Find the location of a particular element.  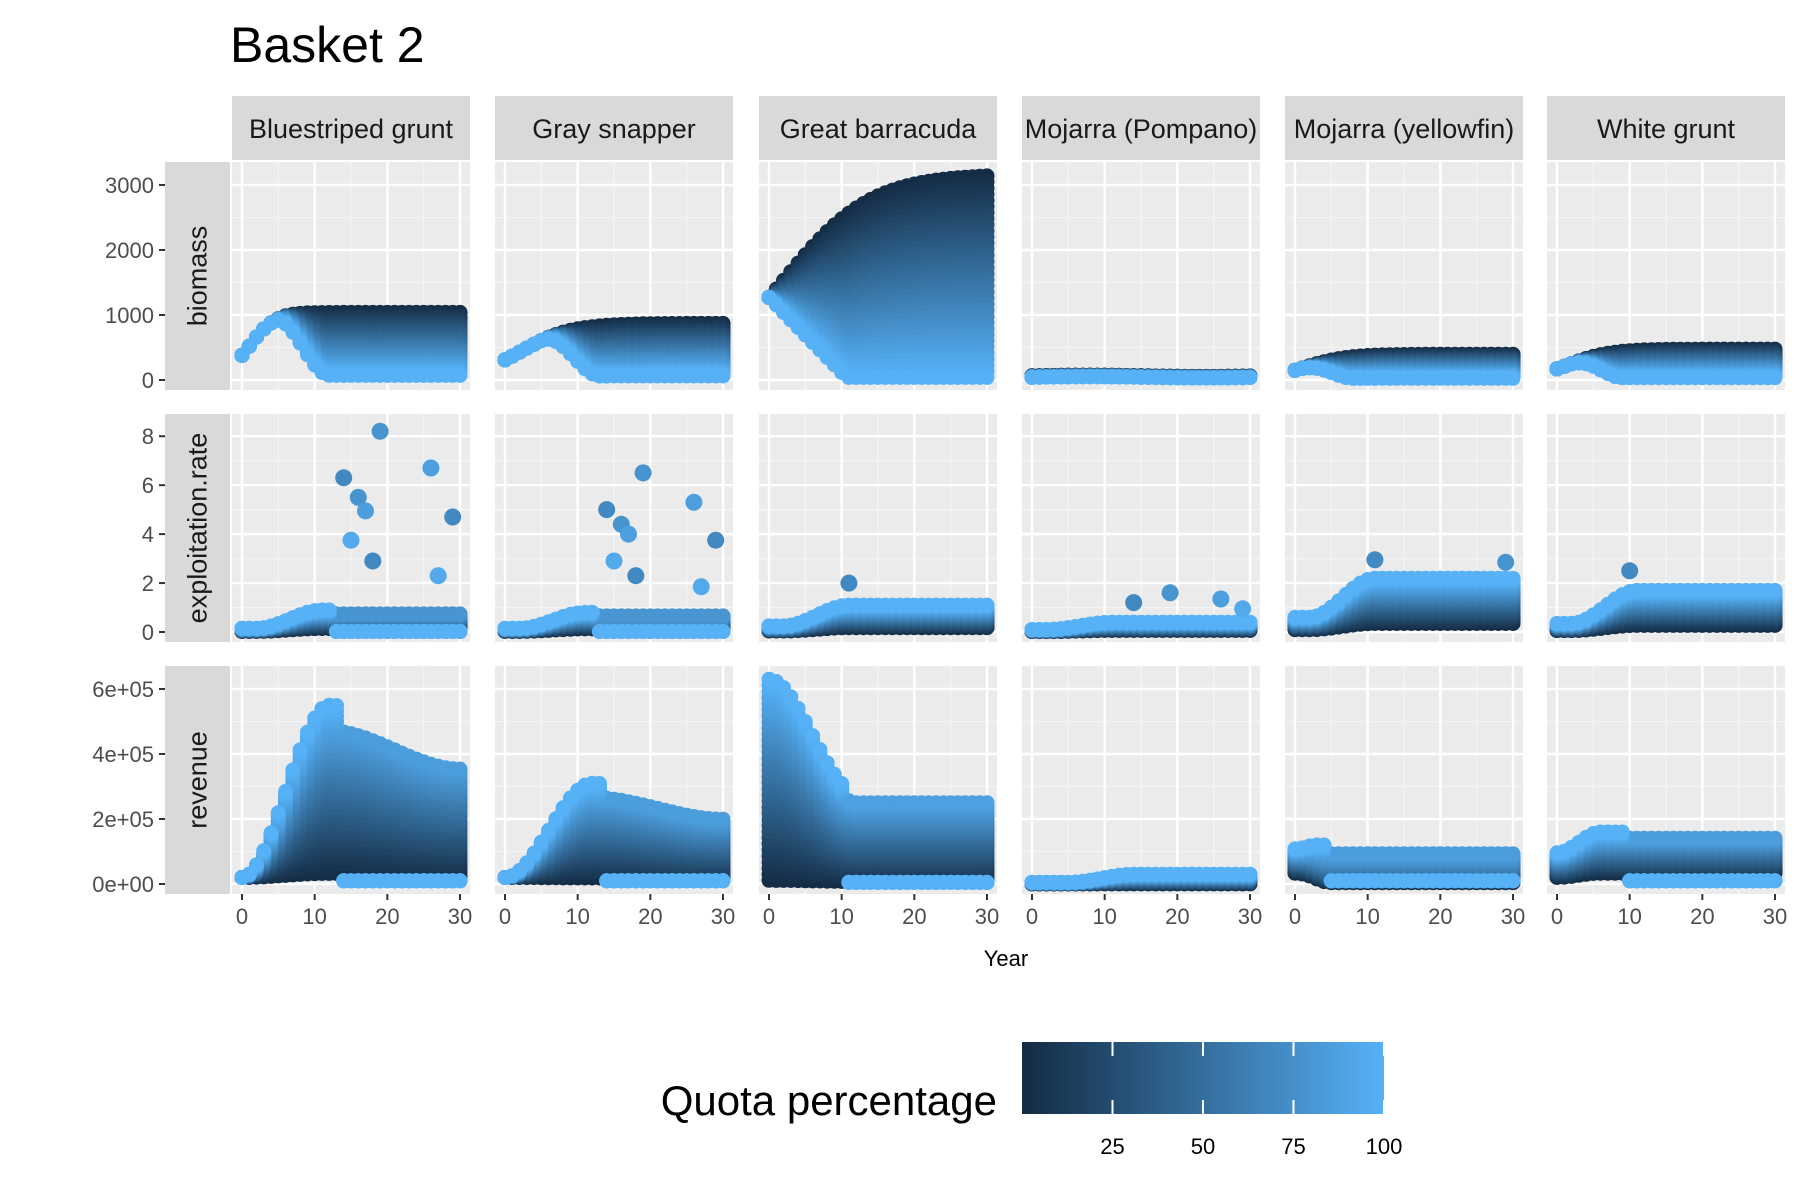

chart-title: Basket 2 is located at coordinates (327, 45).